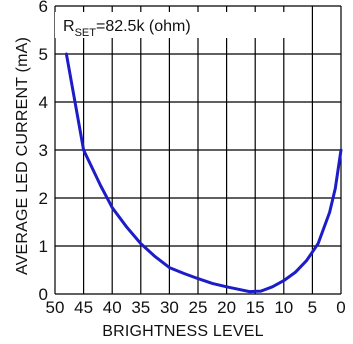 This screenshot has height=344, width=353. I want to click on y-tick-label: 5, so click(43, 54).